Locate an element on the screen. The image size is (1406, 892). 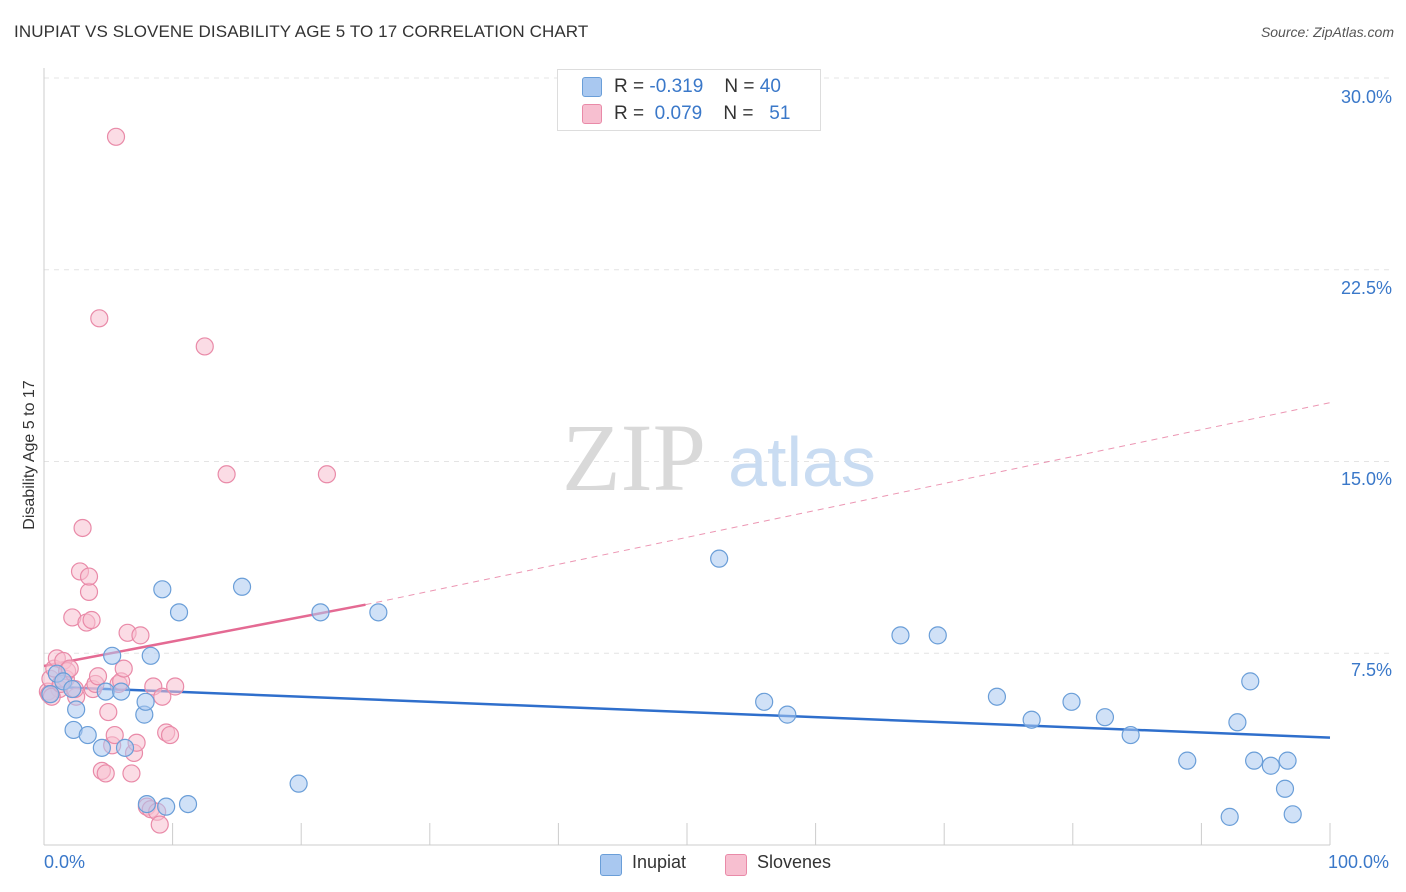
x-tick-label-min: 0.0% is located at coordinates (65, 862).